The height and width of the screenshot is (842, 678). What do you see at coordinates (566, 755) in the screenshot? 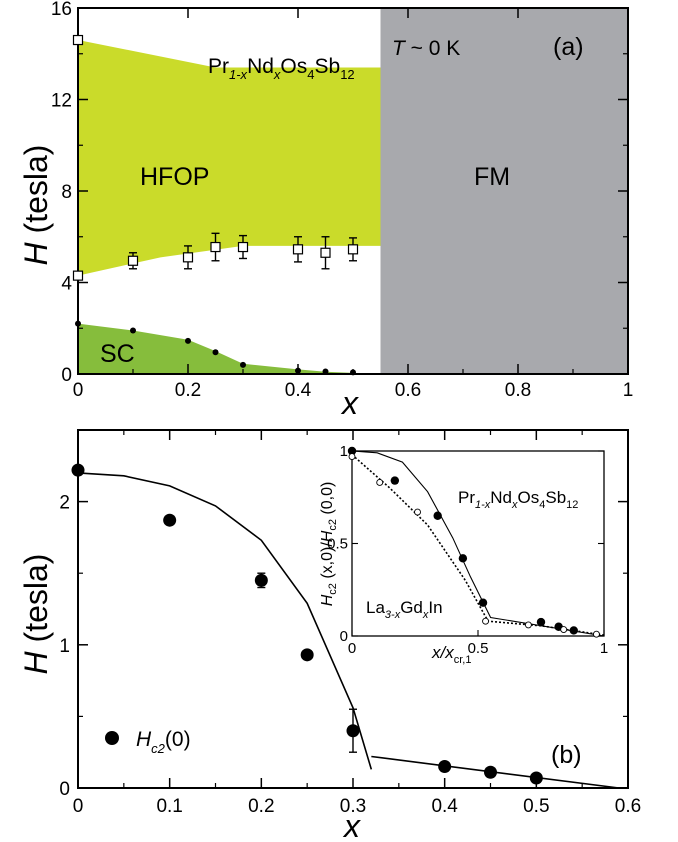
I see `b-panel-label: (b)` at bounding box center [566, 755].